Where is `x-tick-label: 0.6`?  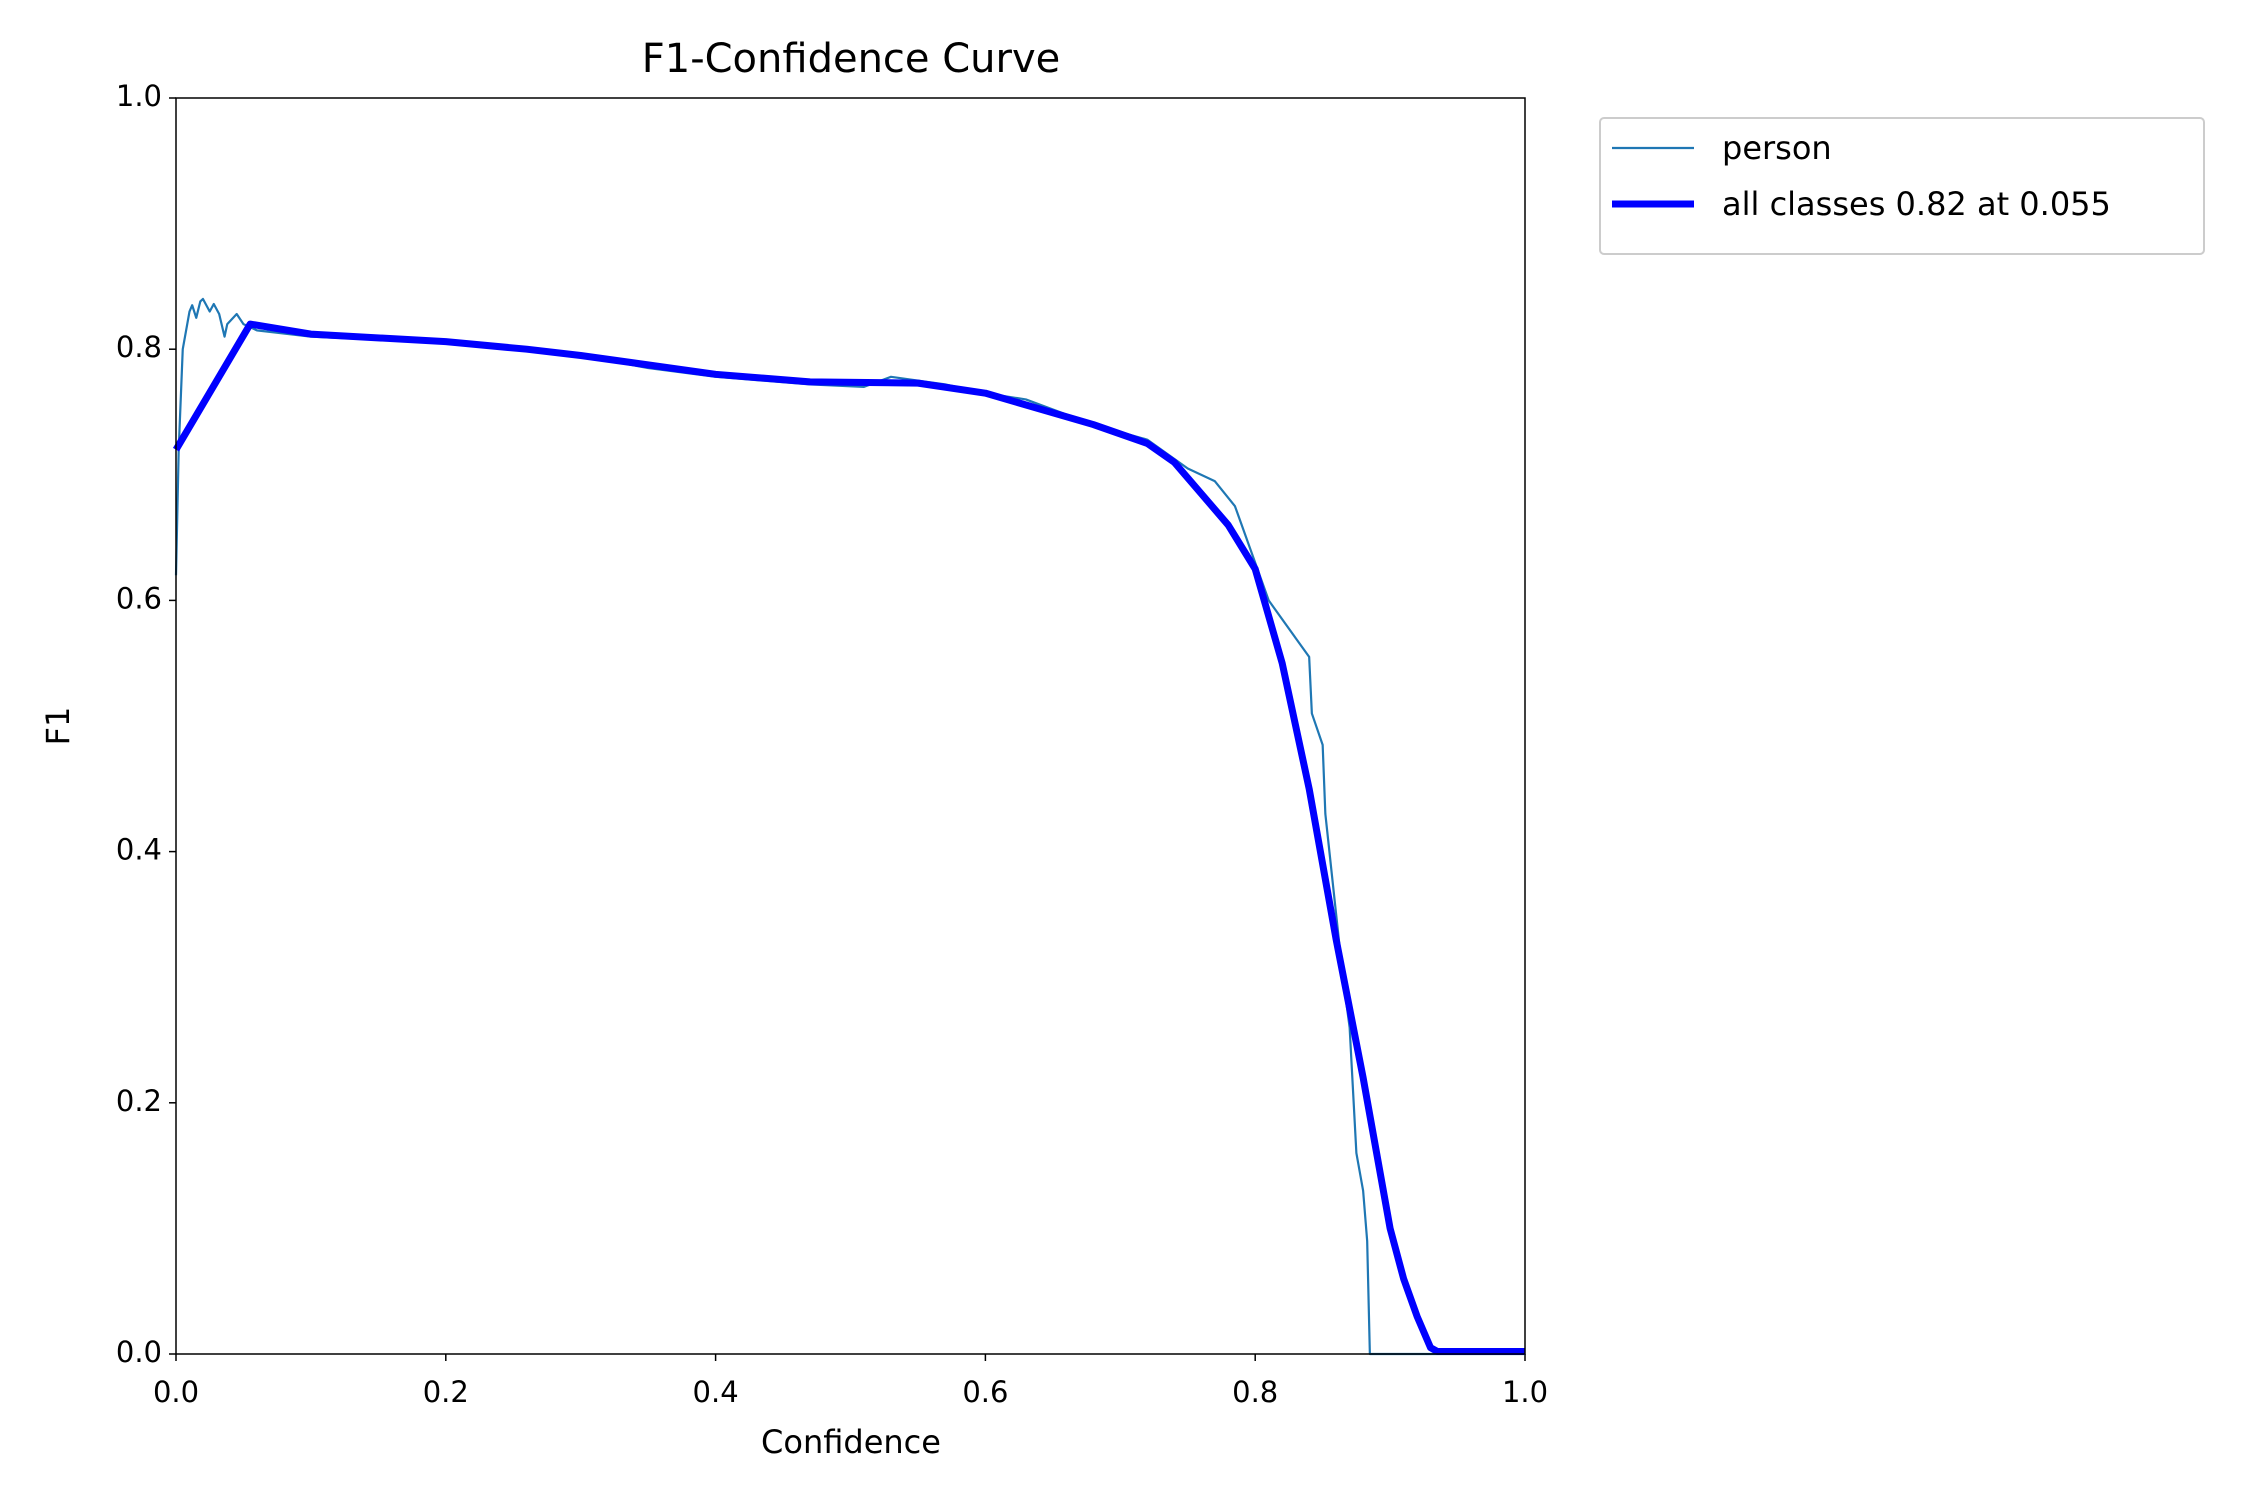
x-tick-label: 0.6 is located at coordinates (985, 1392).